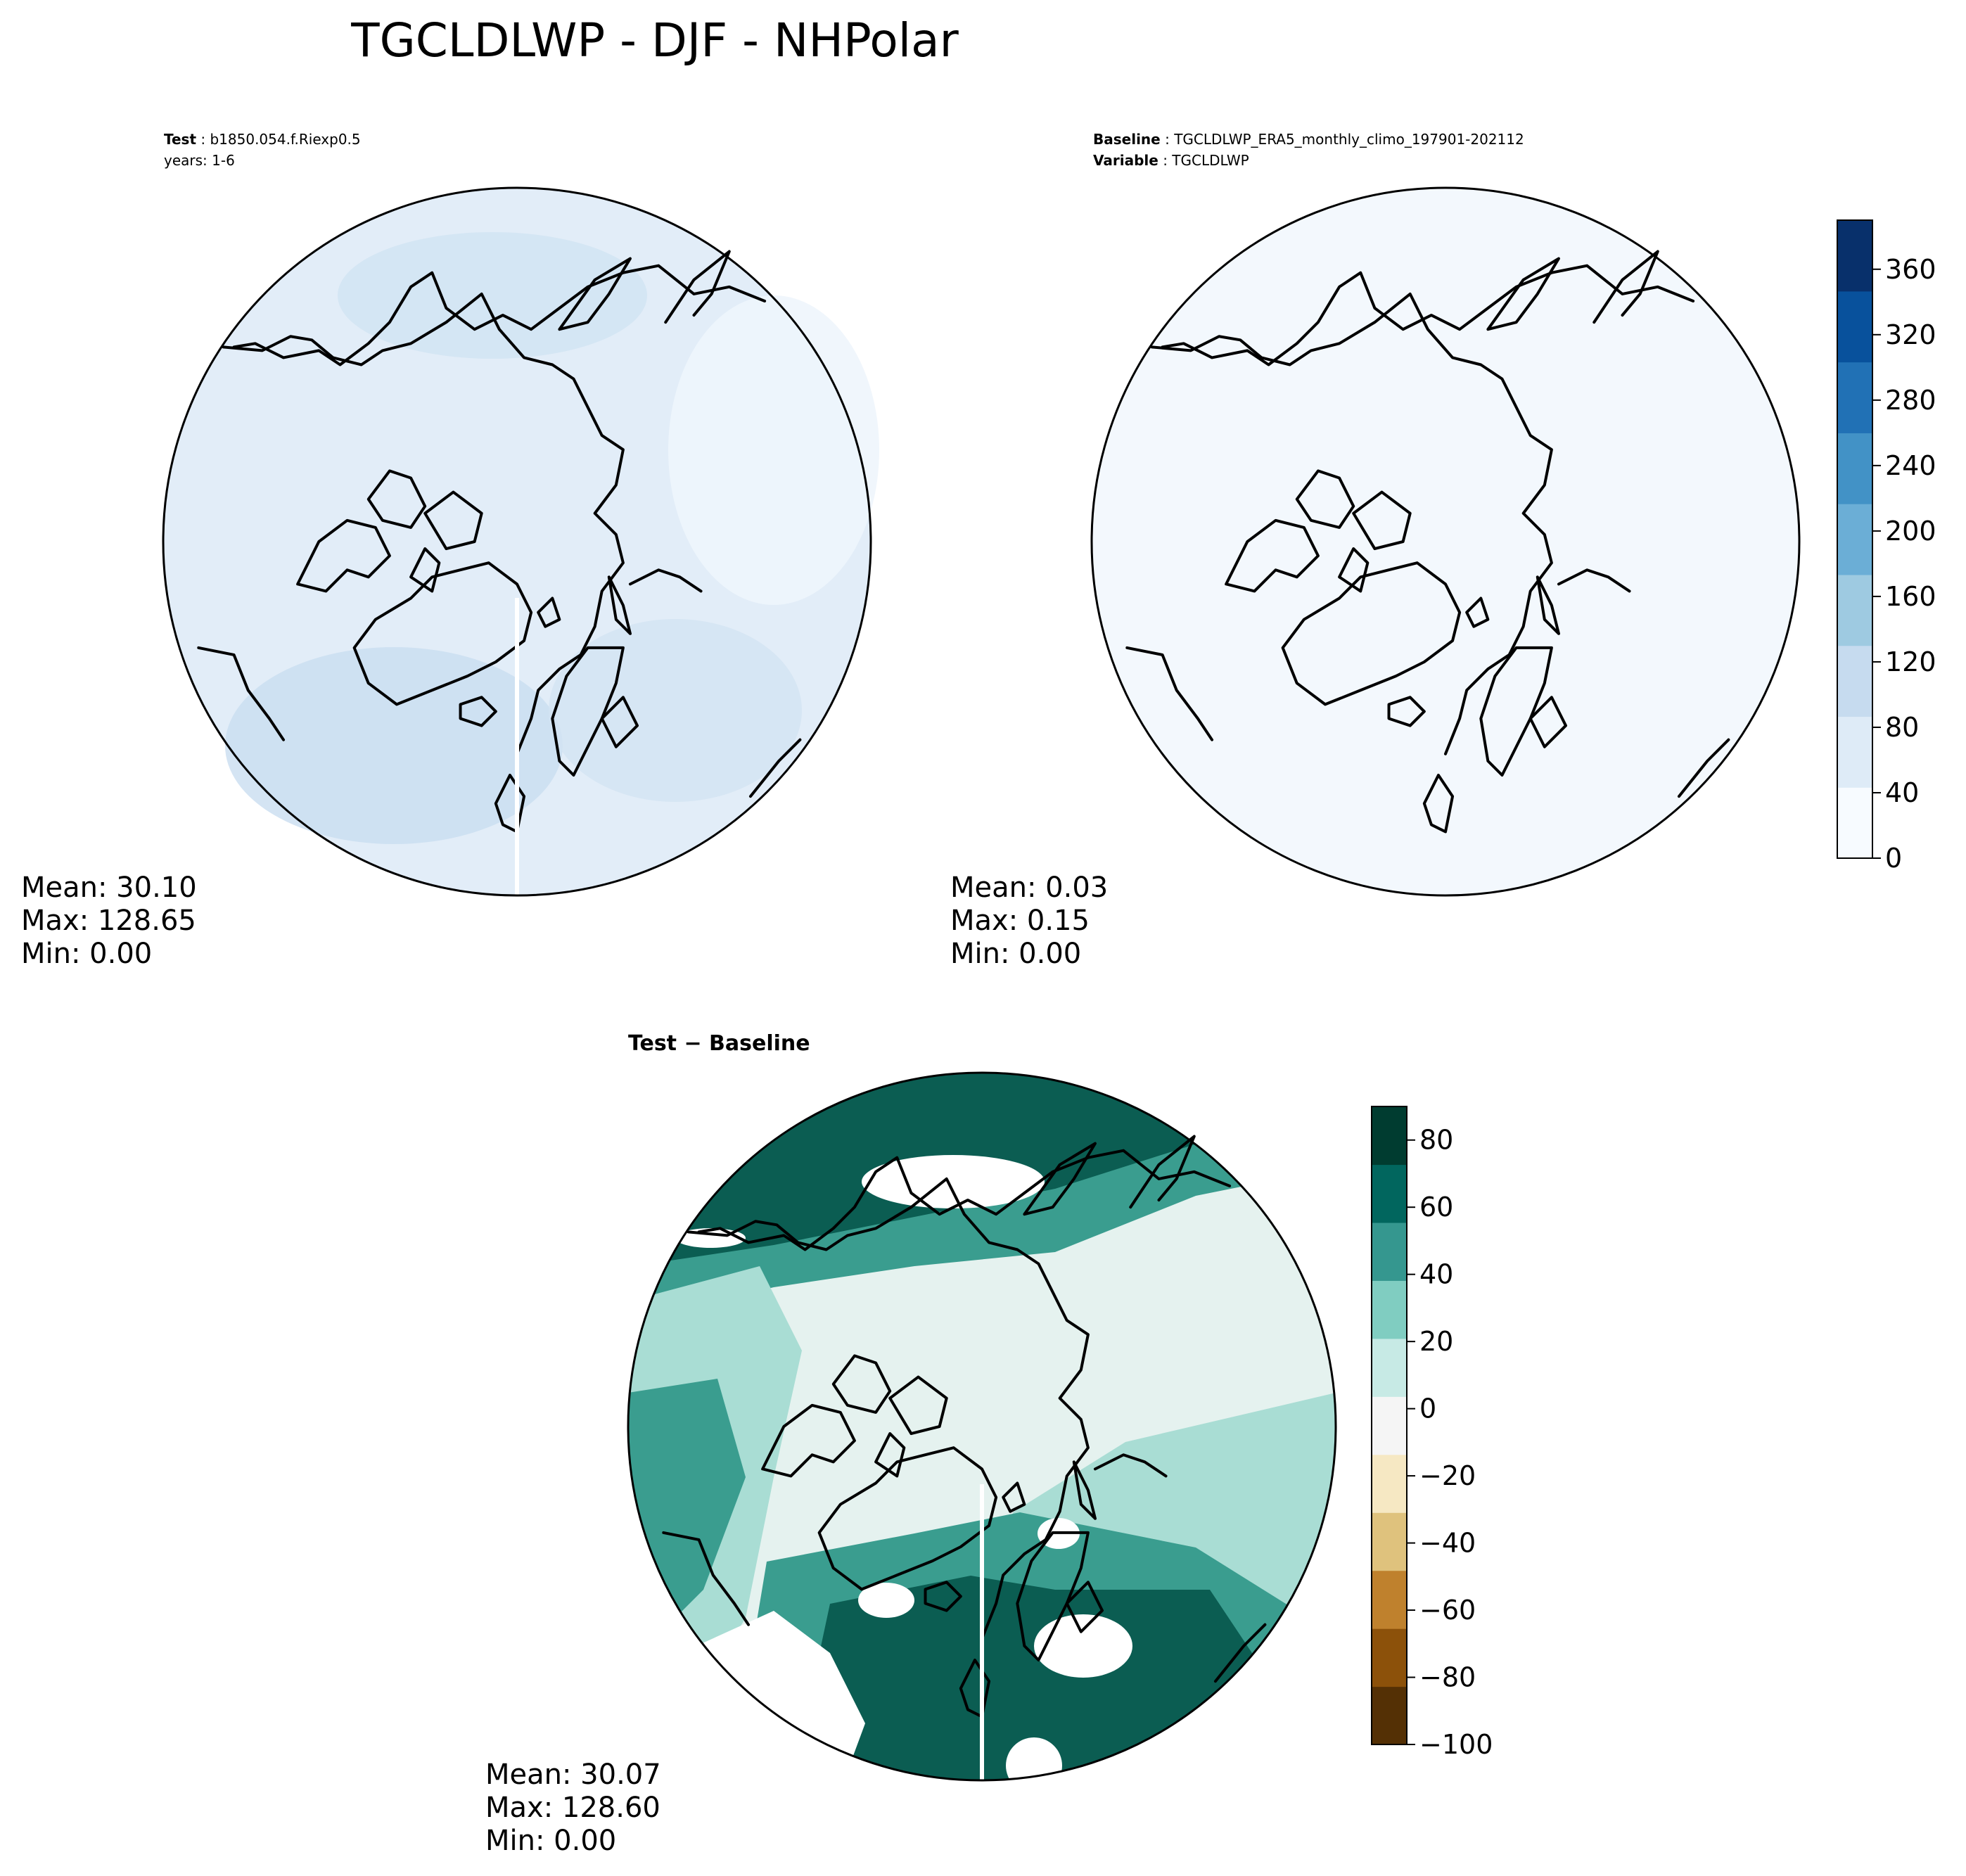  I want to click on main-colorbar: 0 40 80 120 160 200 240 280 320 360, so click(1886, 546).